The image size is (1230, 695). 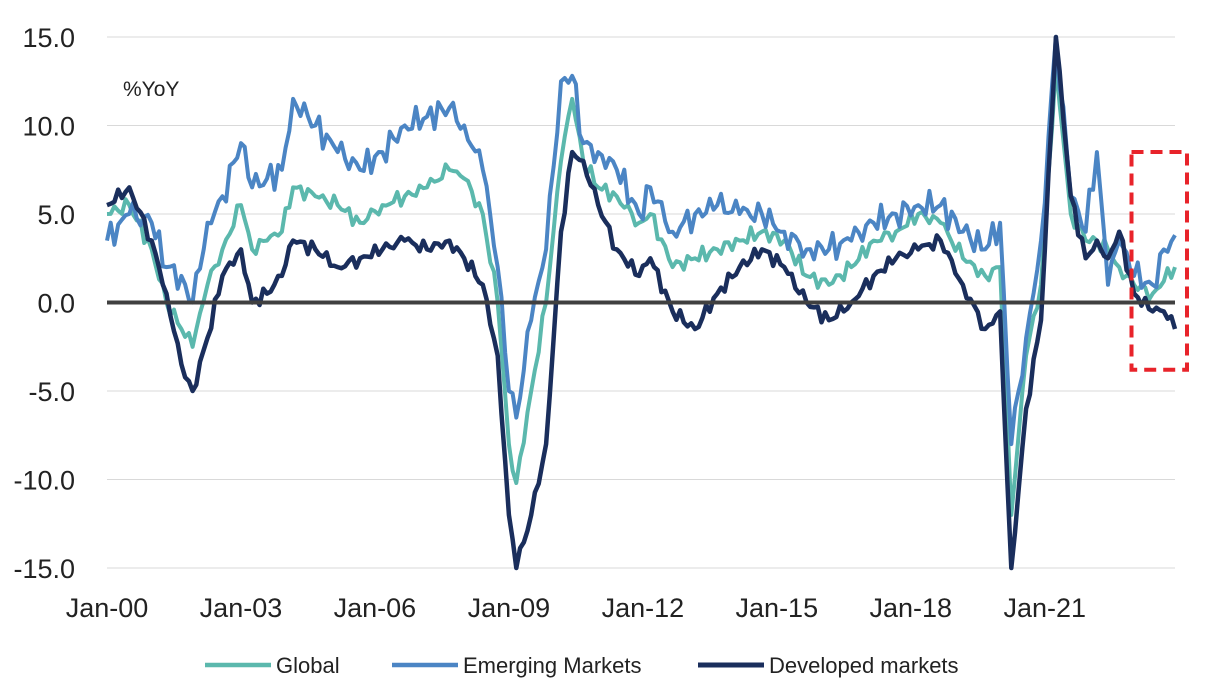 What do you see at coordinates (107, 608) in the screenshot?
I see `x-tick-label: Jan-00` at bounding box center [107, 608].